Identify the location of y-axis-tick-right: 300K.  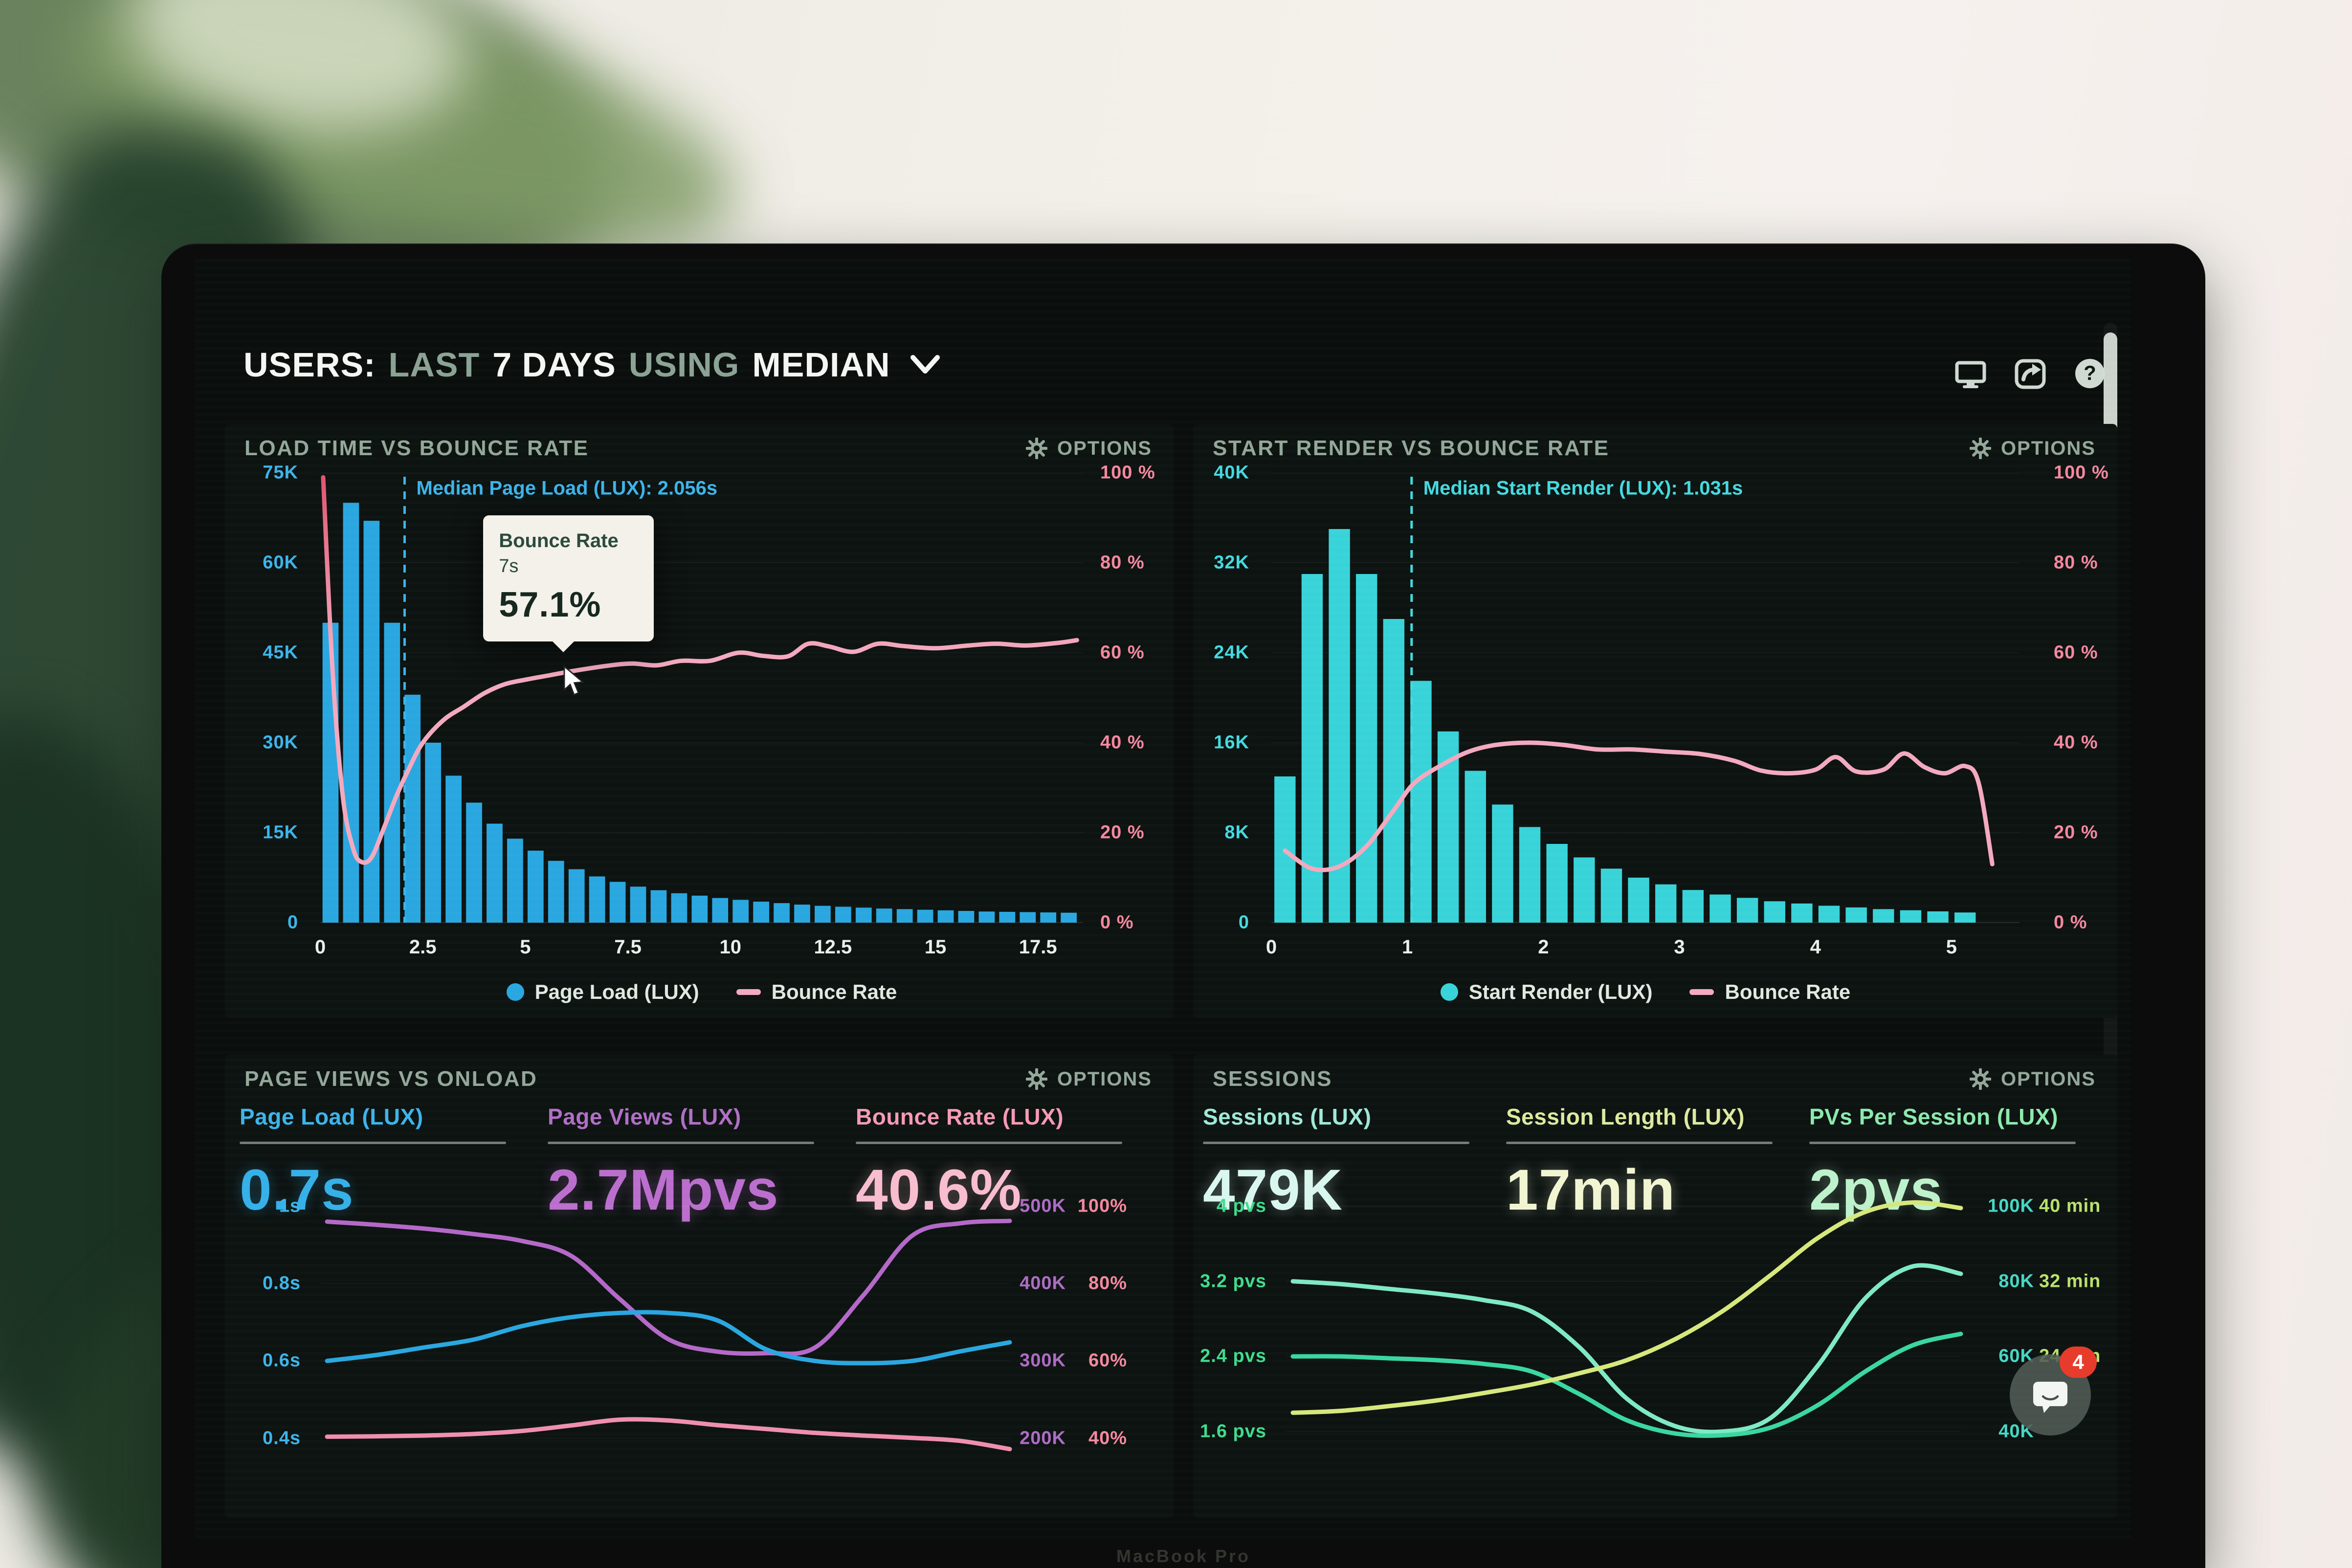
(1043, 1360).